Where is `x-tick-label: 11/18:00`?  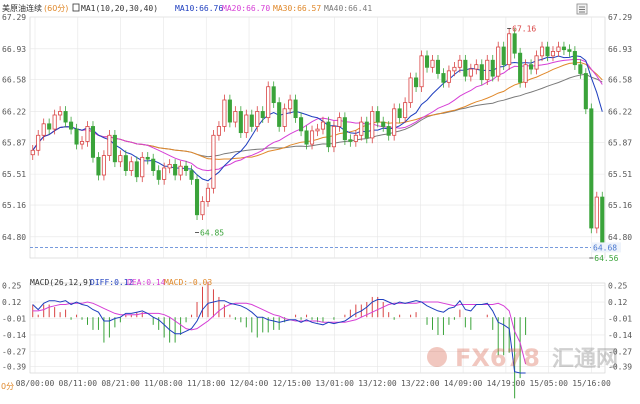 x-tick-label: 11/18:00 is located at coordinates (206, 383).